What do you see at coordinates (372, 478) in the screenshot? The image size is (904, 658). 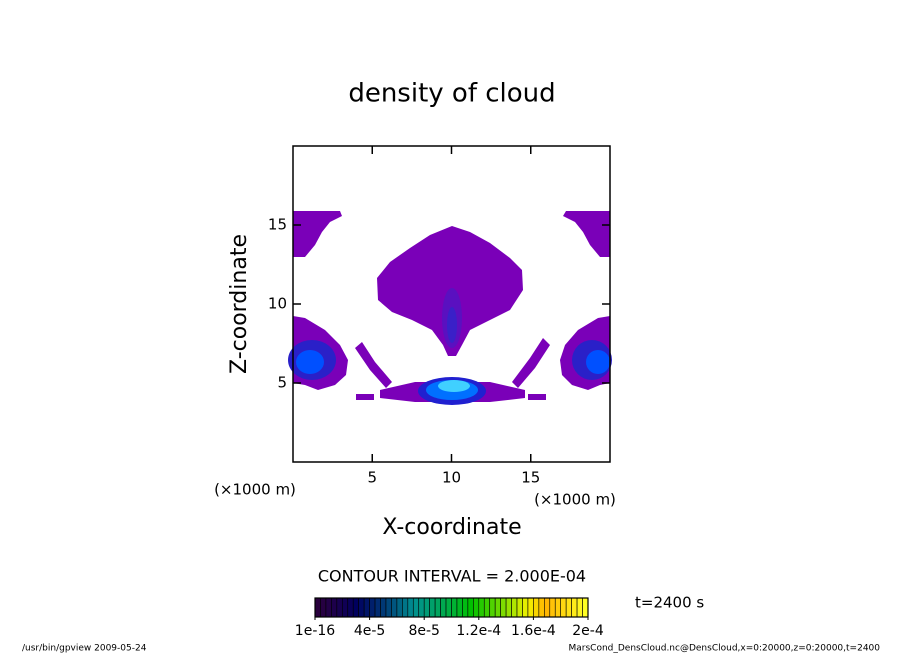 I see `x-tick-label: 5` at bounding box center [372, 478].